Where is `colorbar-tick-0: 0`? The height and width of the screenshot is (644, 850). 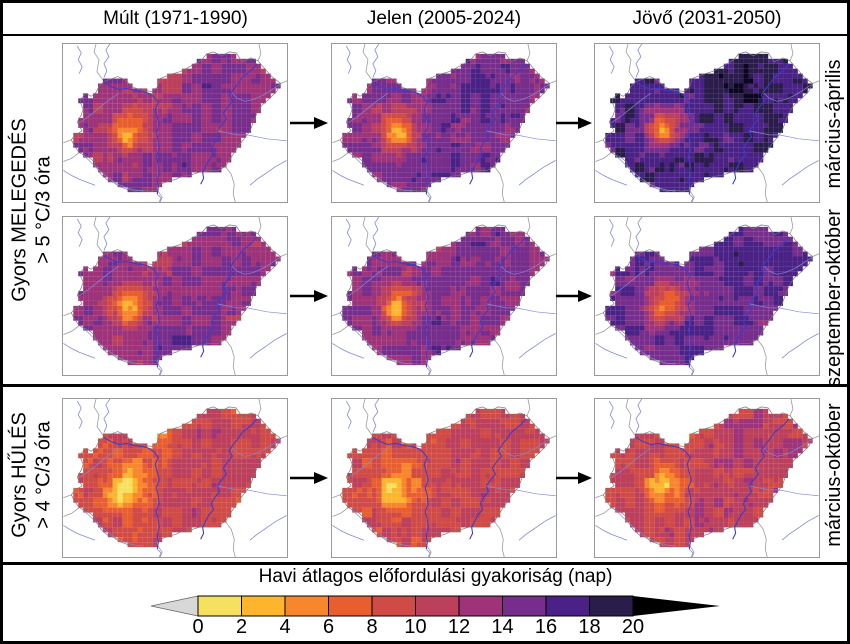 colorbar-tick-0: 0 is located at coordinates (198, 627).